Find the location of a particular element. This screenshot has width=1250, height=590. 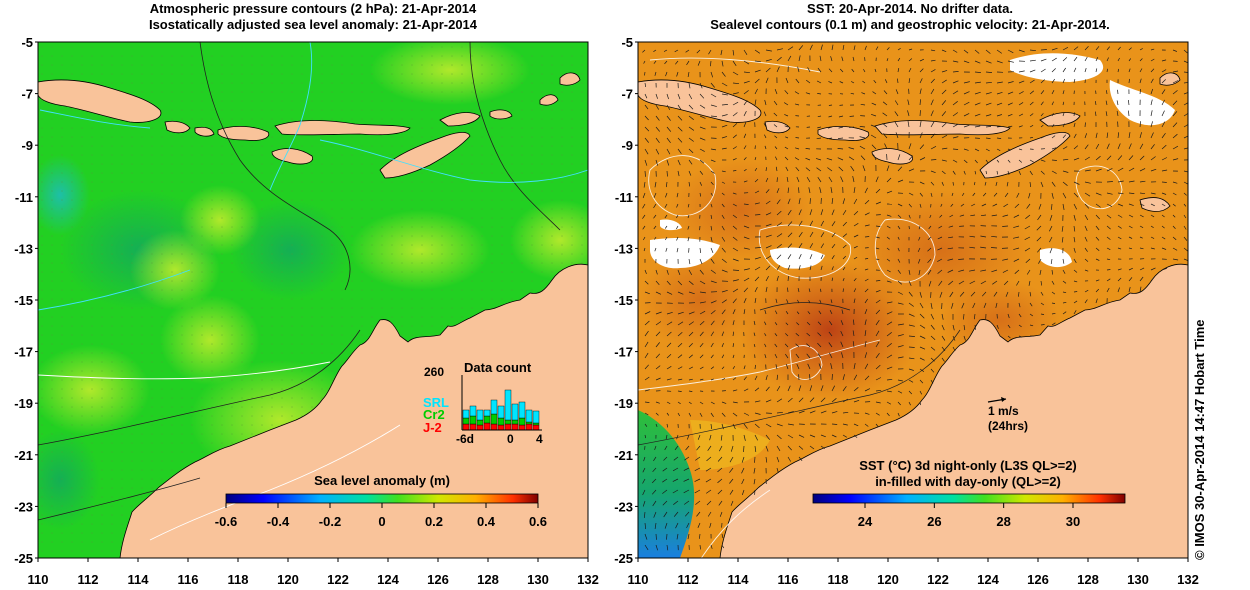

data-count-legend-cr2: Cr2 is located at coordinates (434, 414).